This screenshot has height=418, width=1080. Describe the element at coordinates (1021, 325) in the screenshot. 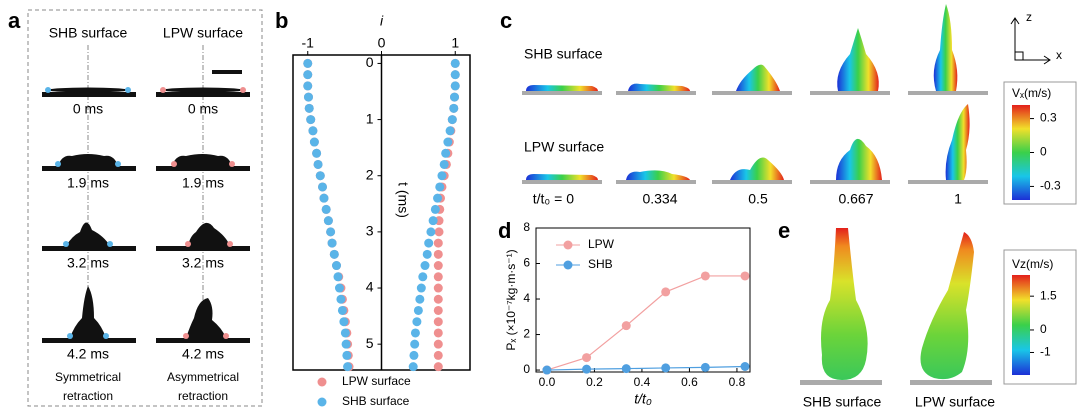

I see `colorbar` at that location.